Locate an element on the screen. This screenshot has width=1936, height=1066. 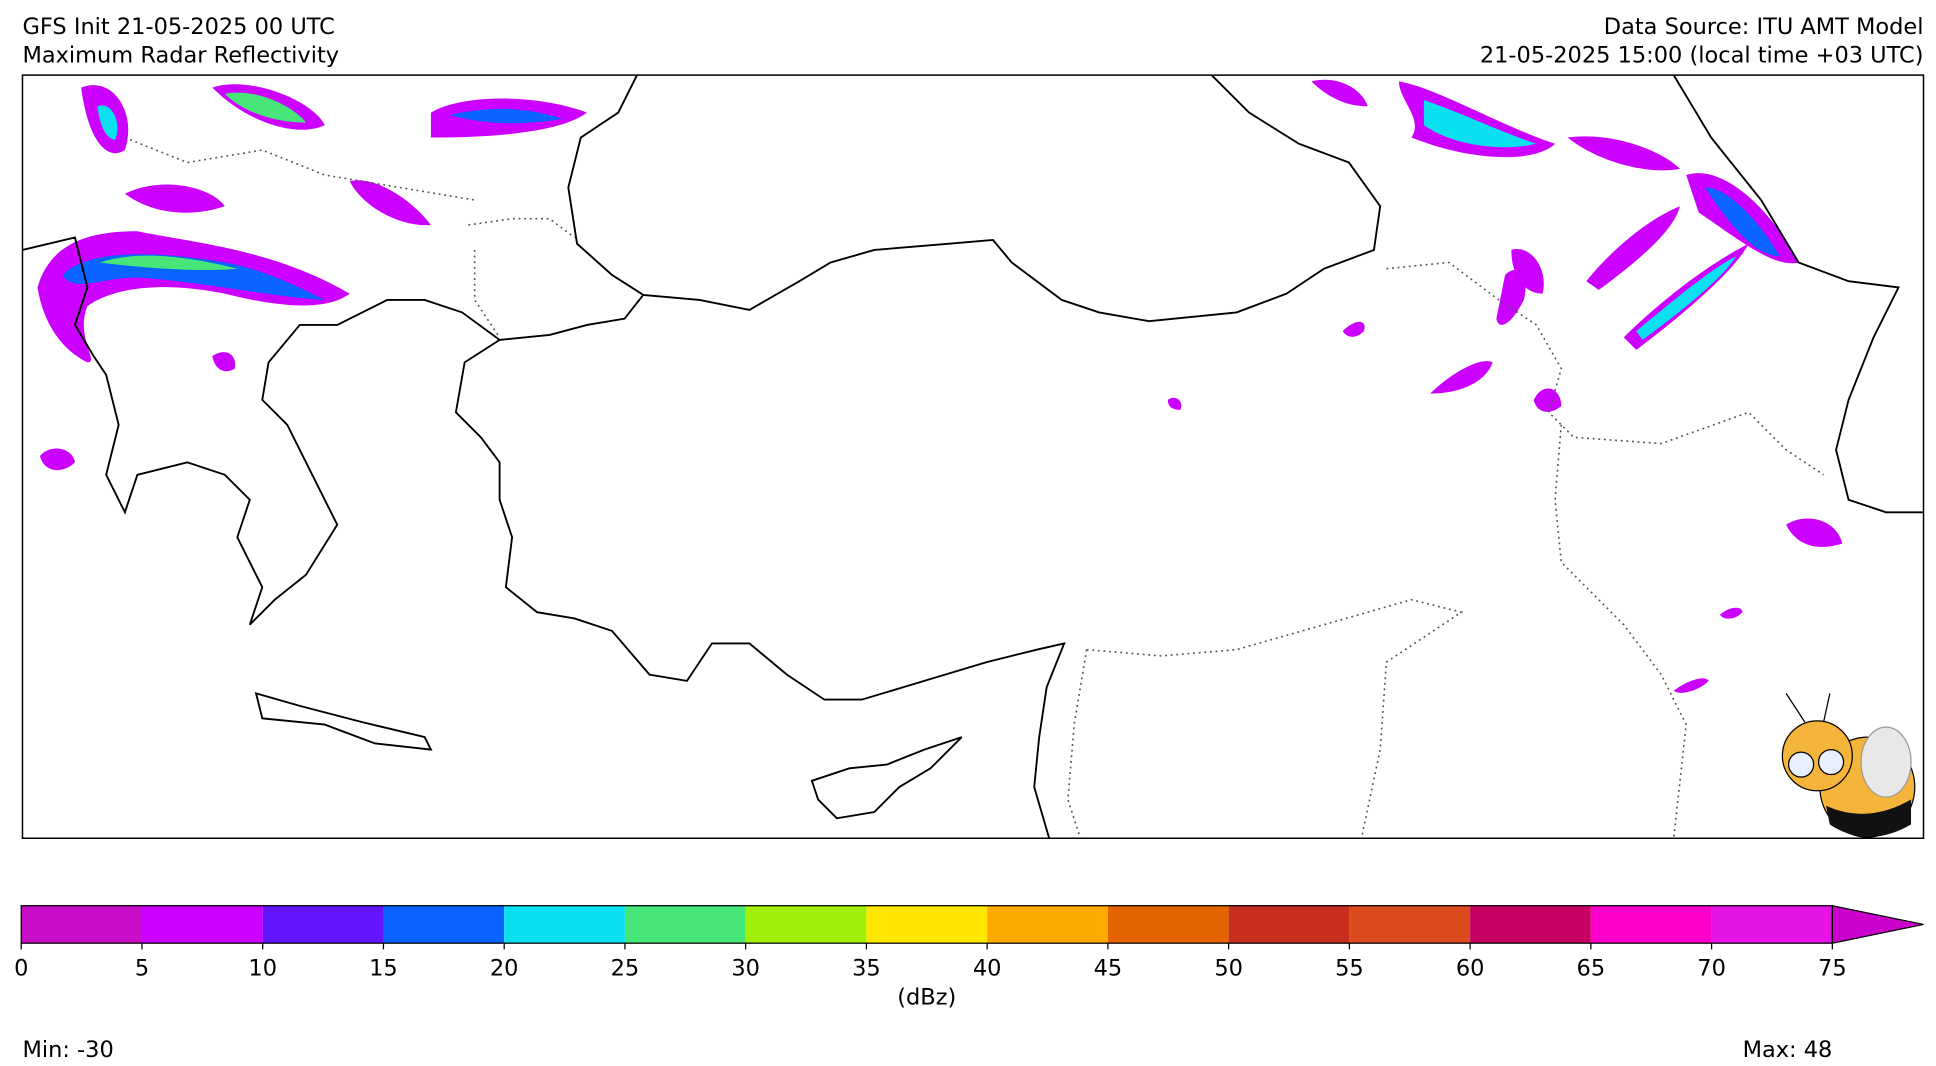
colorbar-tick-label: 50 is located at coordinates (1228, 969).